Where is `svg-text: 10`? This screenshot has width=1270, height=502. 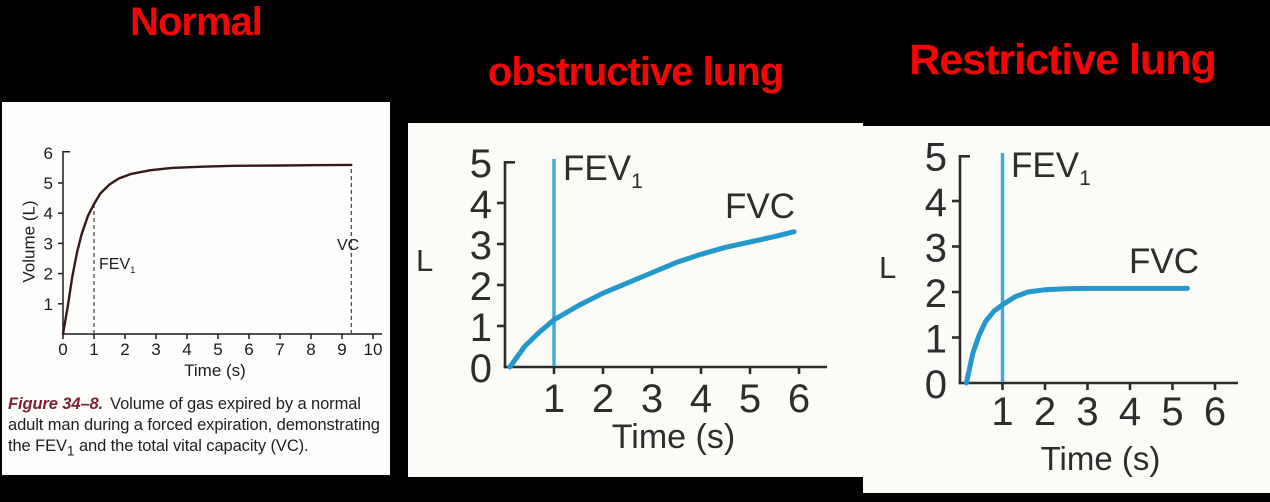
svg-text: 10 is located at coordinates (373, 349).